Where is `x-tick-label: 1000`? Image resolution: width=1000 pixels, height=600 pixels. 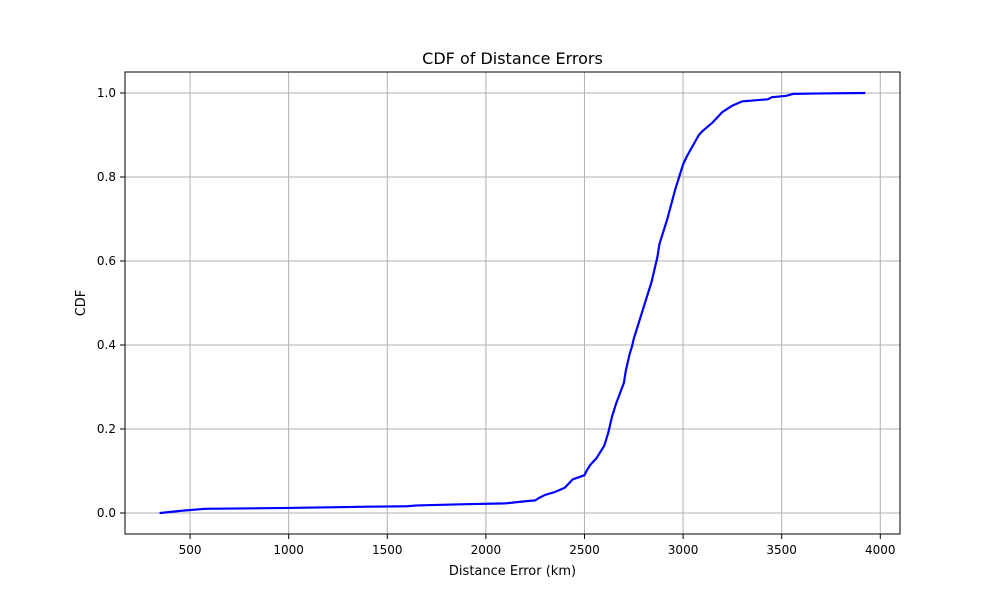
x-tick-label: 1000 is located at coordinates (288, 550).